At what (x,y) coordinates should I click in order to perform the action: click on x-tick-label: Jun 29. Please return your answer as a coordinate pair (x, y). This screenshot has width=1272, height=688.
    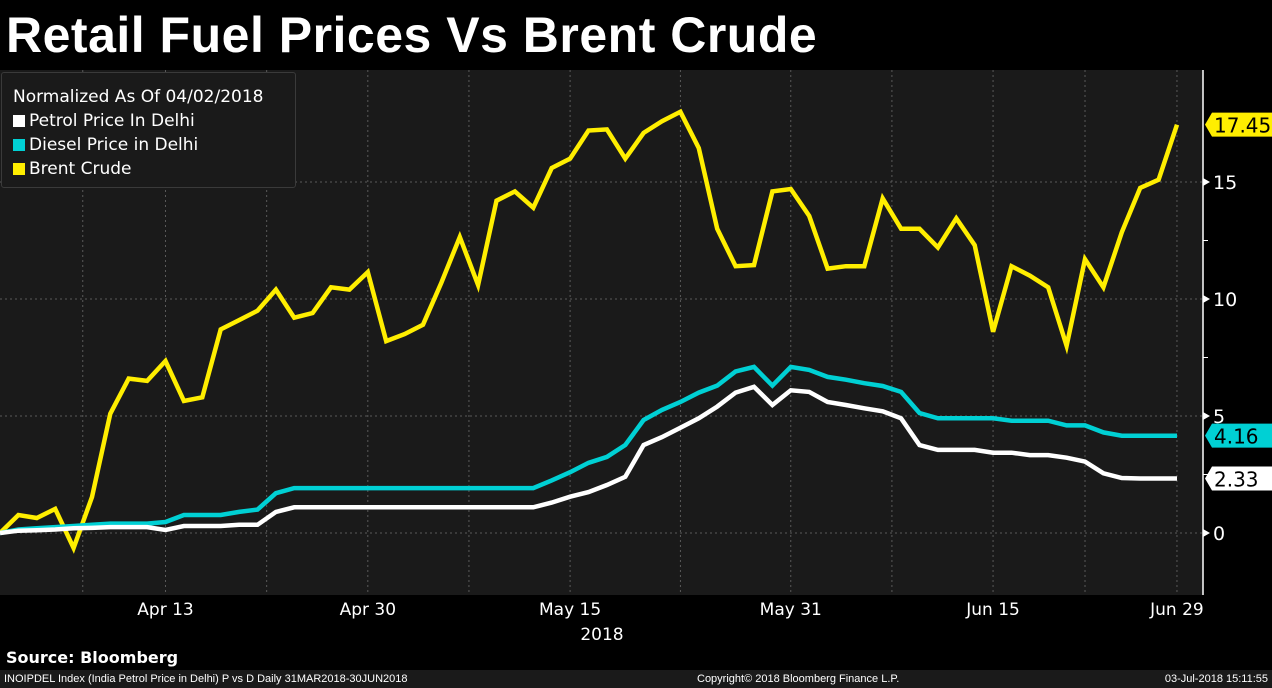
    Looking at the image, I should click on (1176, 610).